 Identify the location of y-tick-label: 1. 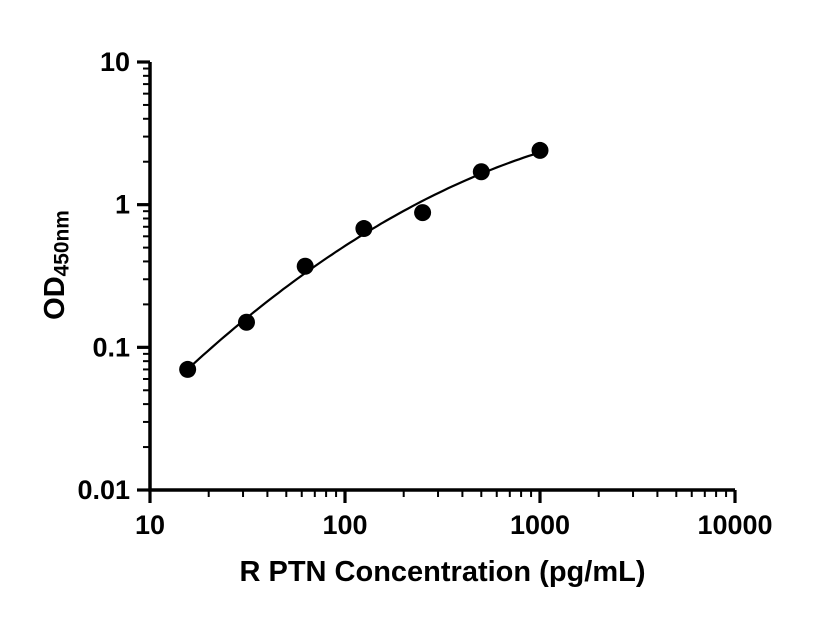
(122, 205).